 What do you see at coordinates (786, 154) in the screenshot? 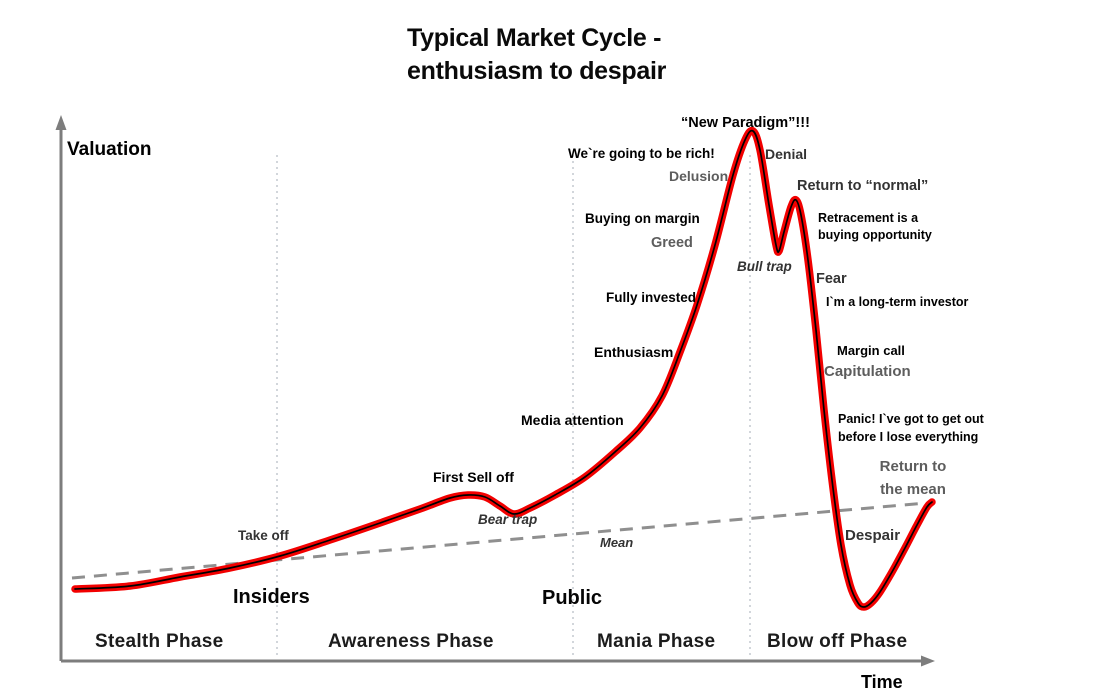
I see `annotation-denial: Denial` at bounding box center [786, 154].